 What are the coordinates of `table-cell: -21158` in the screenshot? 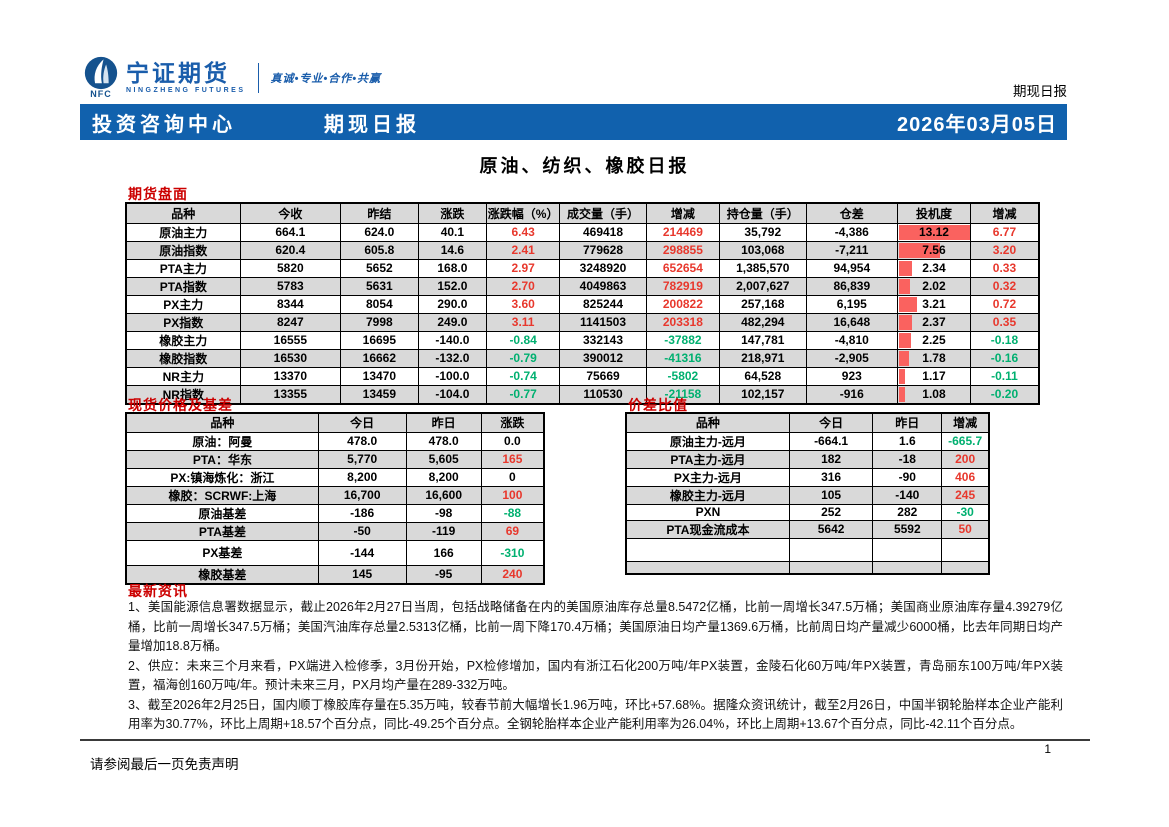 It's located at (682, 394).